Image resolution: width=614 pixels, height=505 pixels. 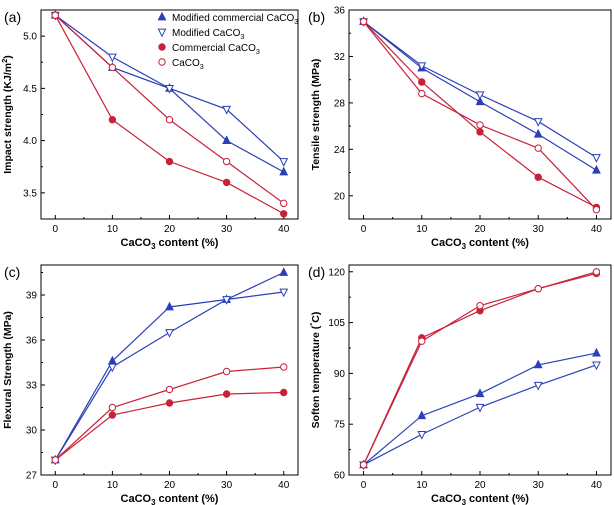 What do you see at coordinates (12, 17) in the screenshot?
I see `panel-label: (a)` at bounding box center [12, 17].